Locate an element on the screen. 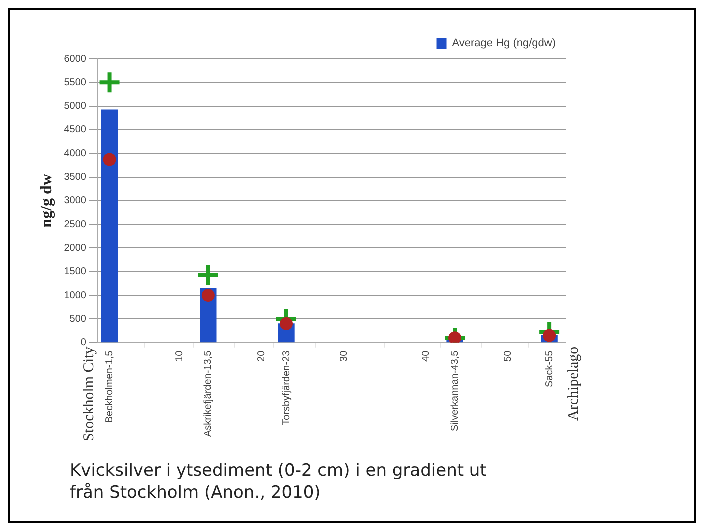  x-tick-label: 10 is located at coordinates (180, 356).